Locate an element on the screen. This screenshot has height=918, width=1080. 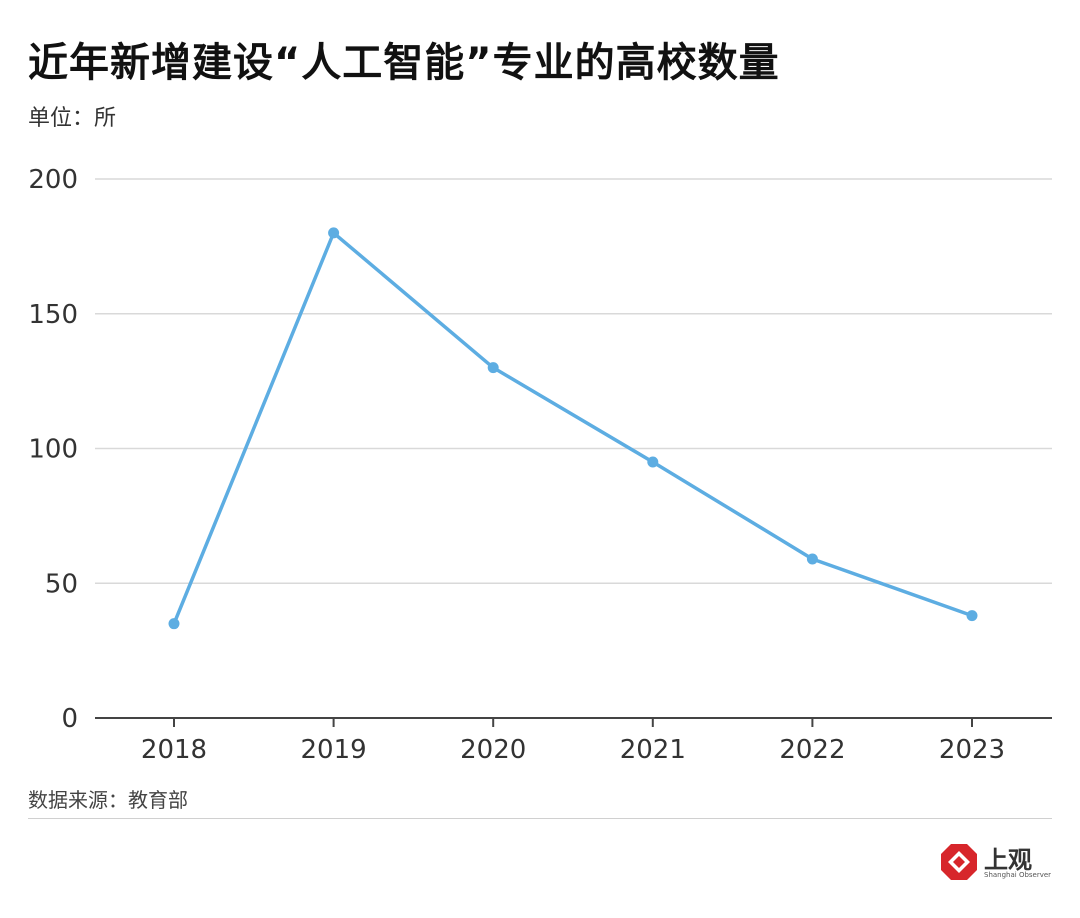
y-tick-label: 50 is located at coordinates (61, 584).